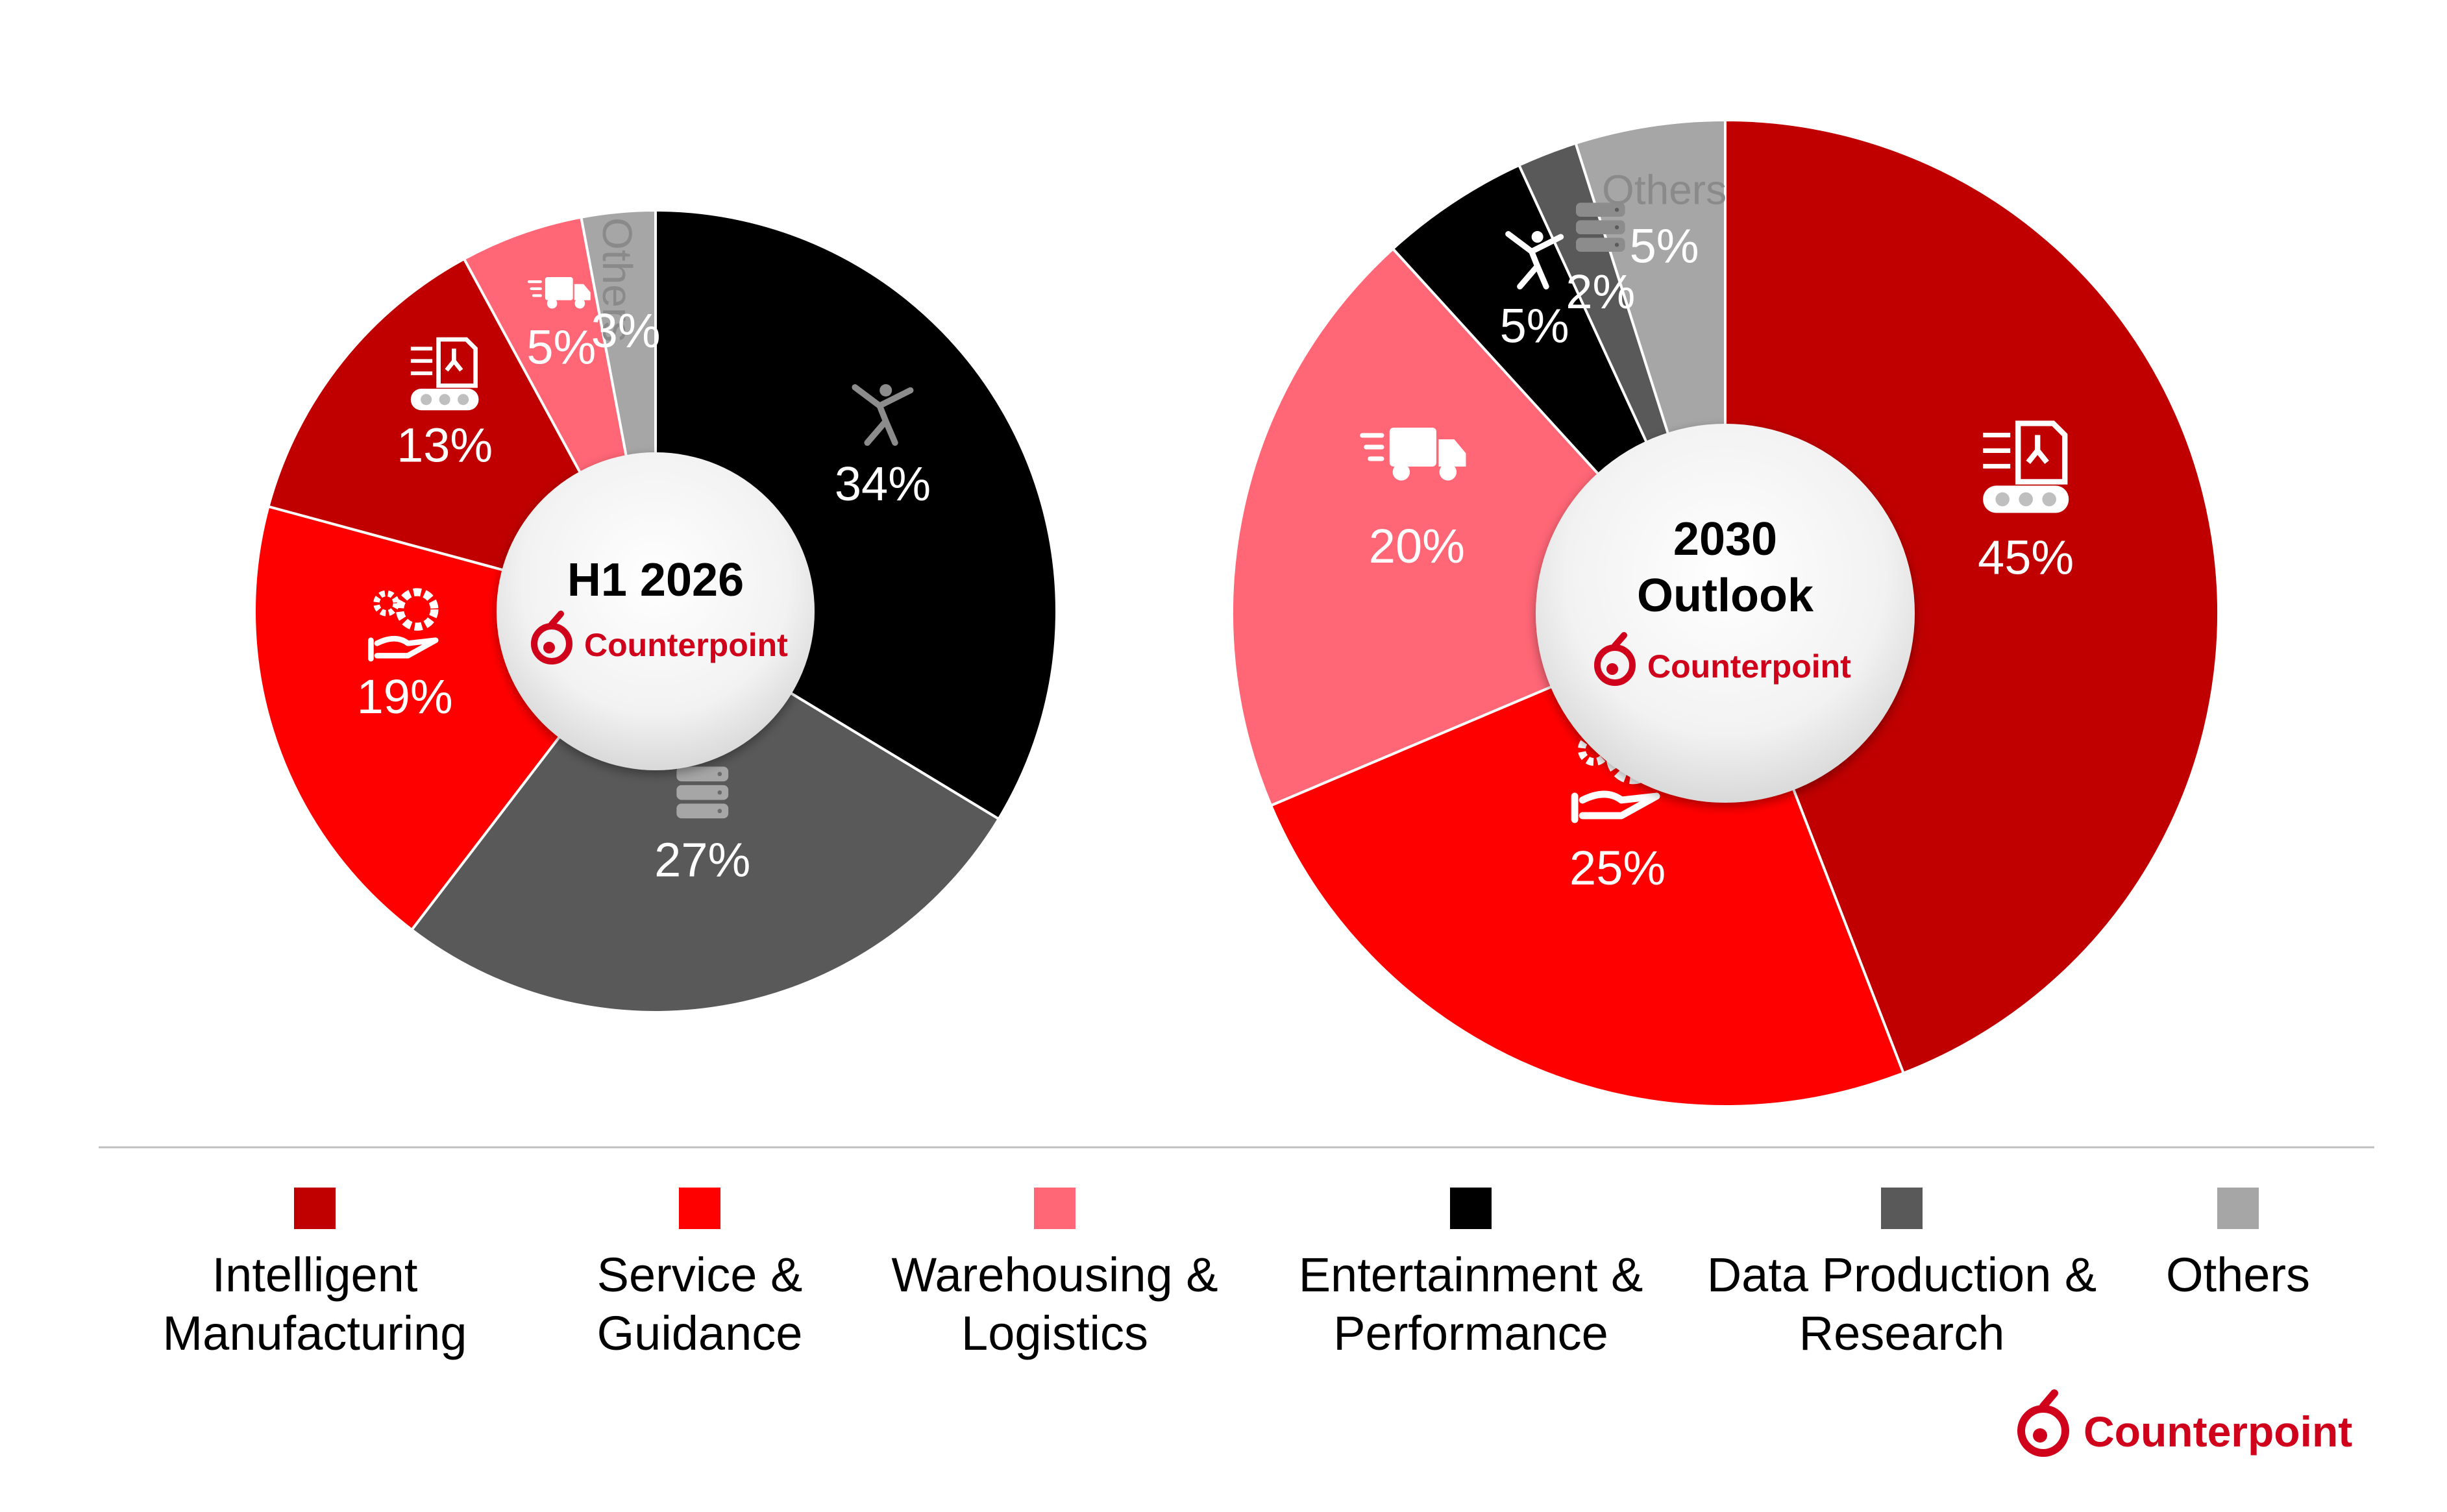  I want to click on legend-label: Guidance, so click(700, 1333).